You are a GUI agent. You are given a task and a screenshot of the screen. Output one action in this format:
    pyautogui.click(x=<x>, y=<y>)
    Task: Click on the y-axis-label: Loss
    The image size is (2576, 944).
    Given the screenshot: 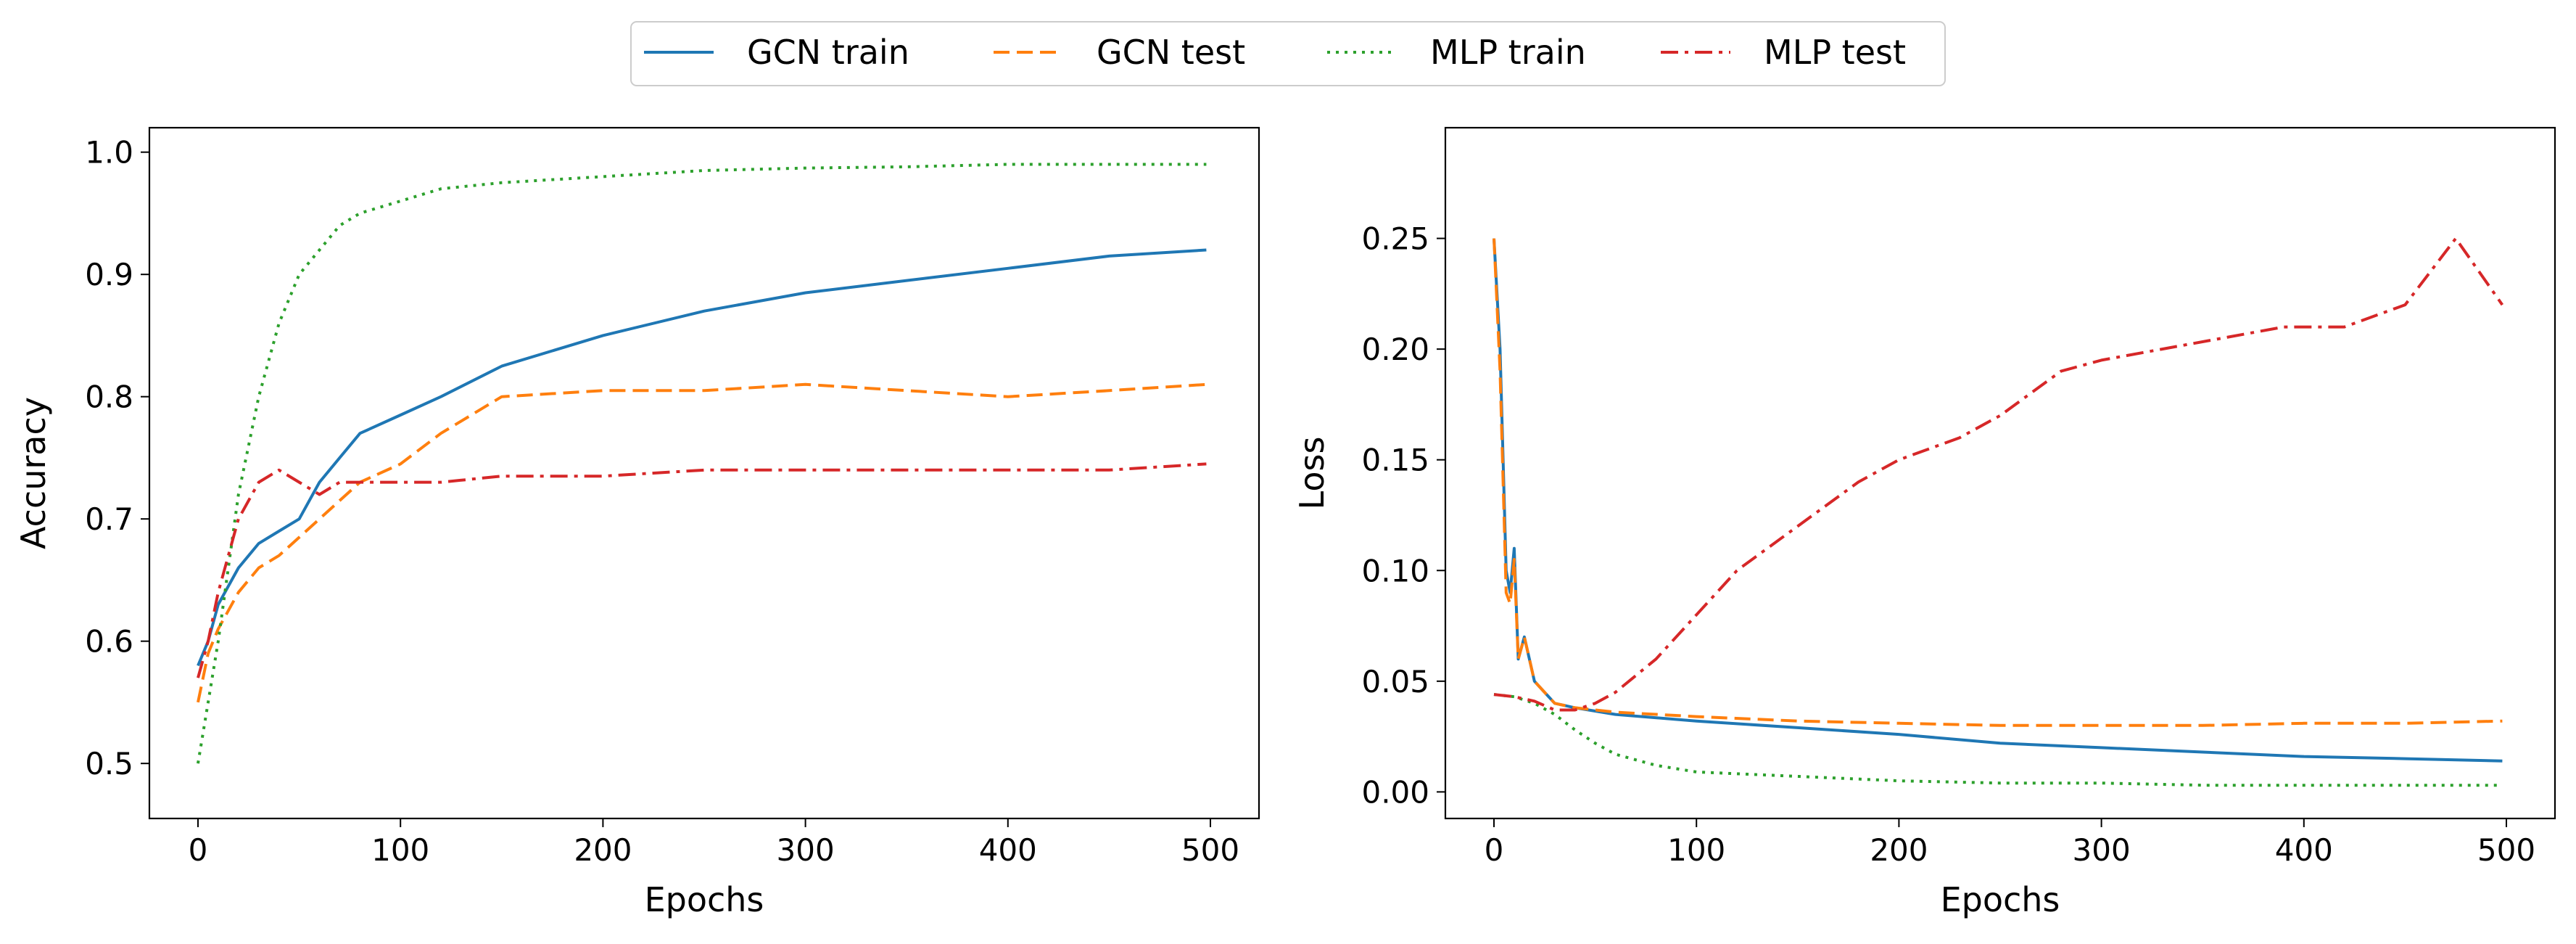 What is the action you would take?
    pyautogui.click(x=1312, y=473)
    